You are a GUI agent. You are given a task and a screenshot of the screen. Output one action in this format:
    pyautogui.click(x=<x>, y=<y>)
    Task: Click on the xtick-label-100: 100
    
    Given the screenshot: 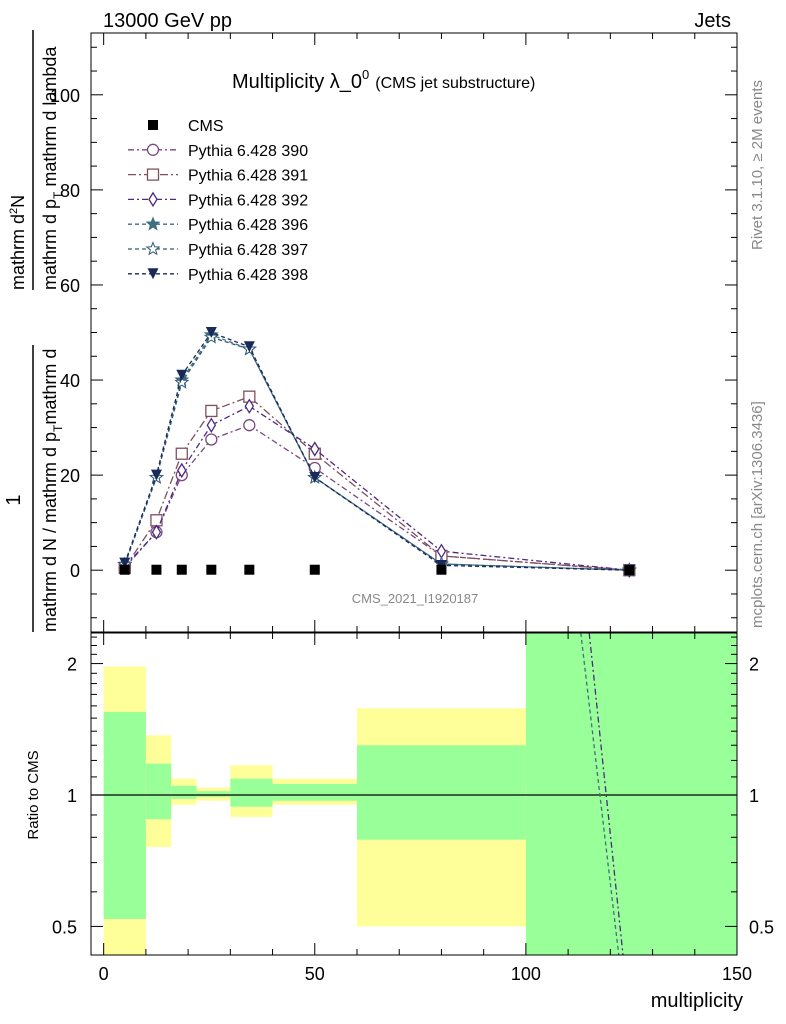 What is the action you would take?
    pyautogui.click(x=526, y=974)
    